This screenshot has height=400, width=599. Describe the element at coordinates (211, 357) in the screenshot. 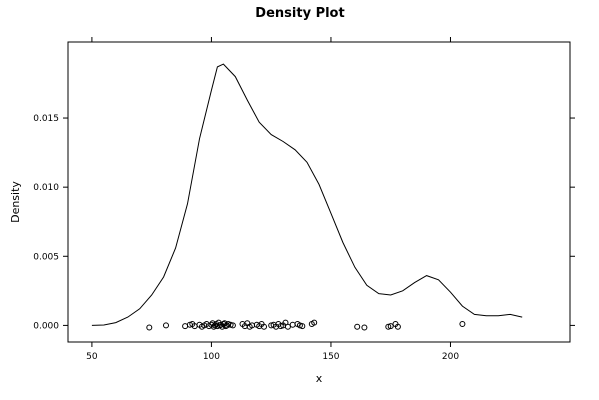

I see `x-tick-label: 100` at that location.